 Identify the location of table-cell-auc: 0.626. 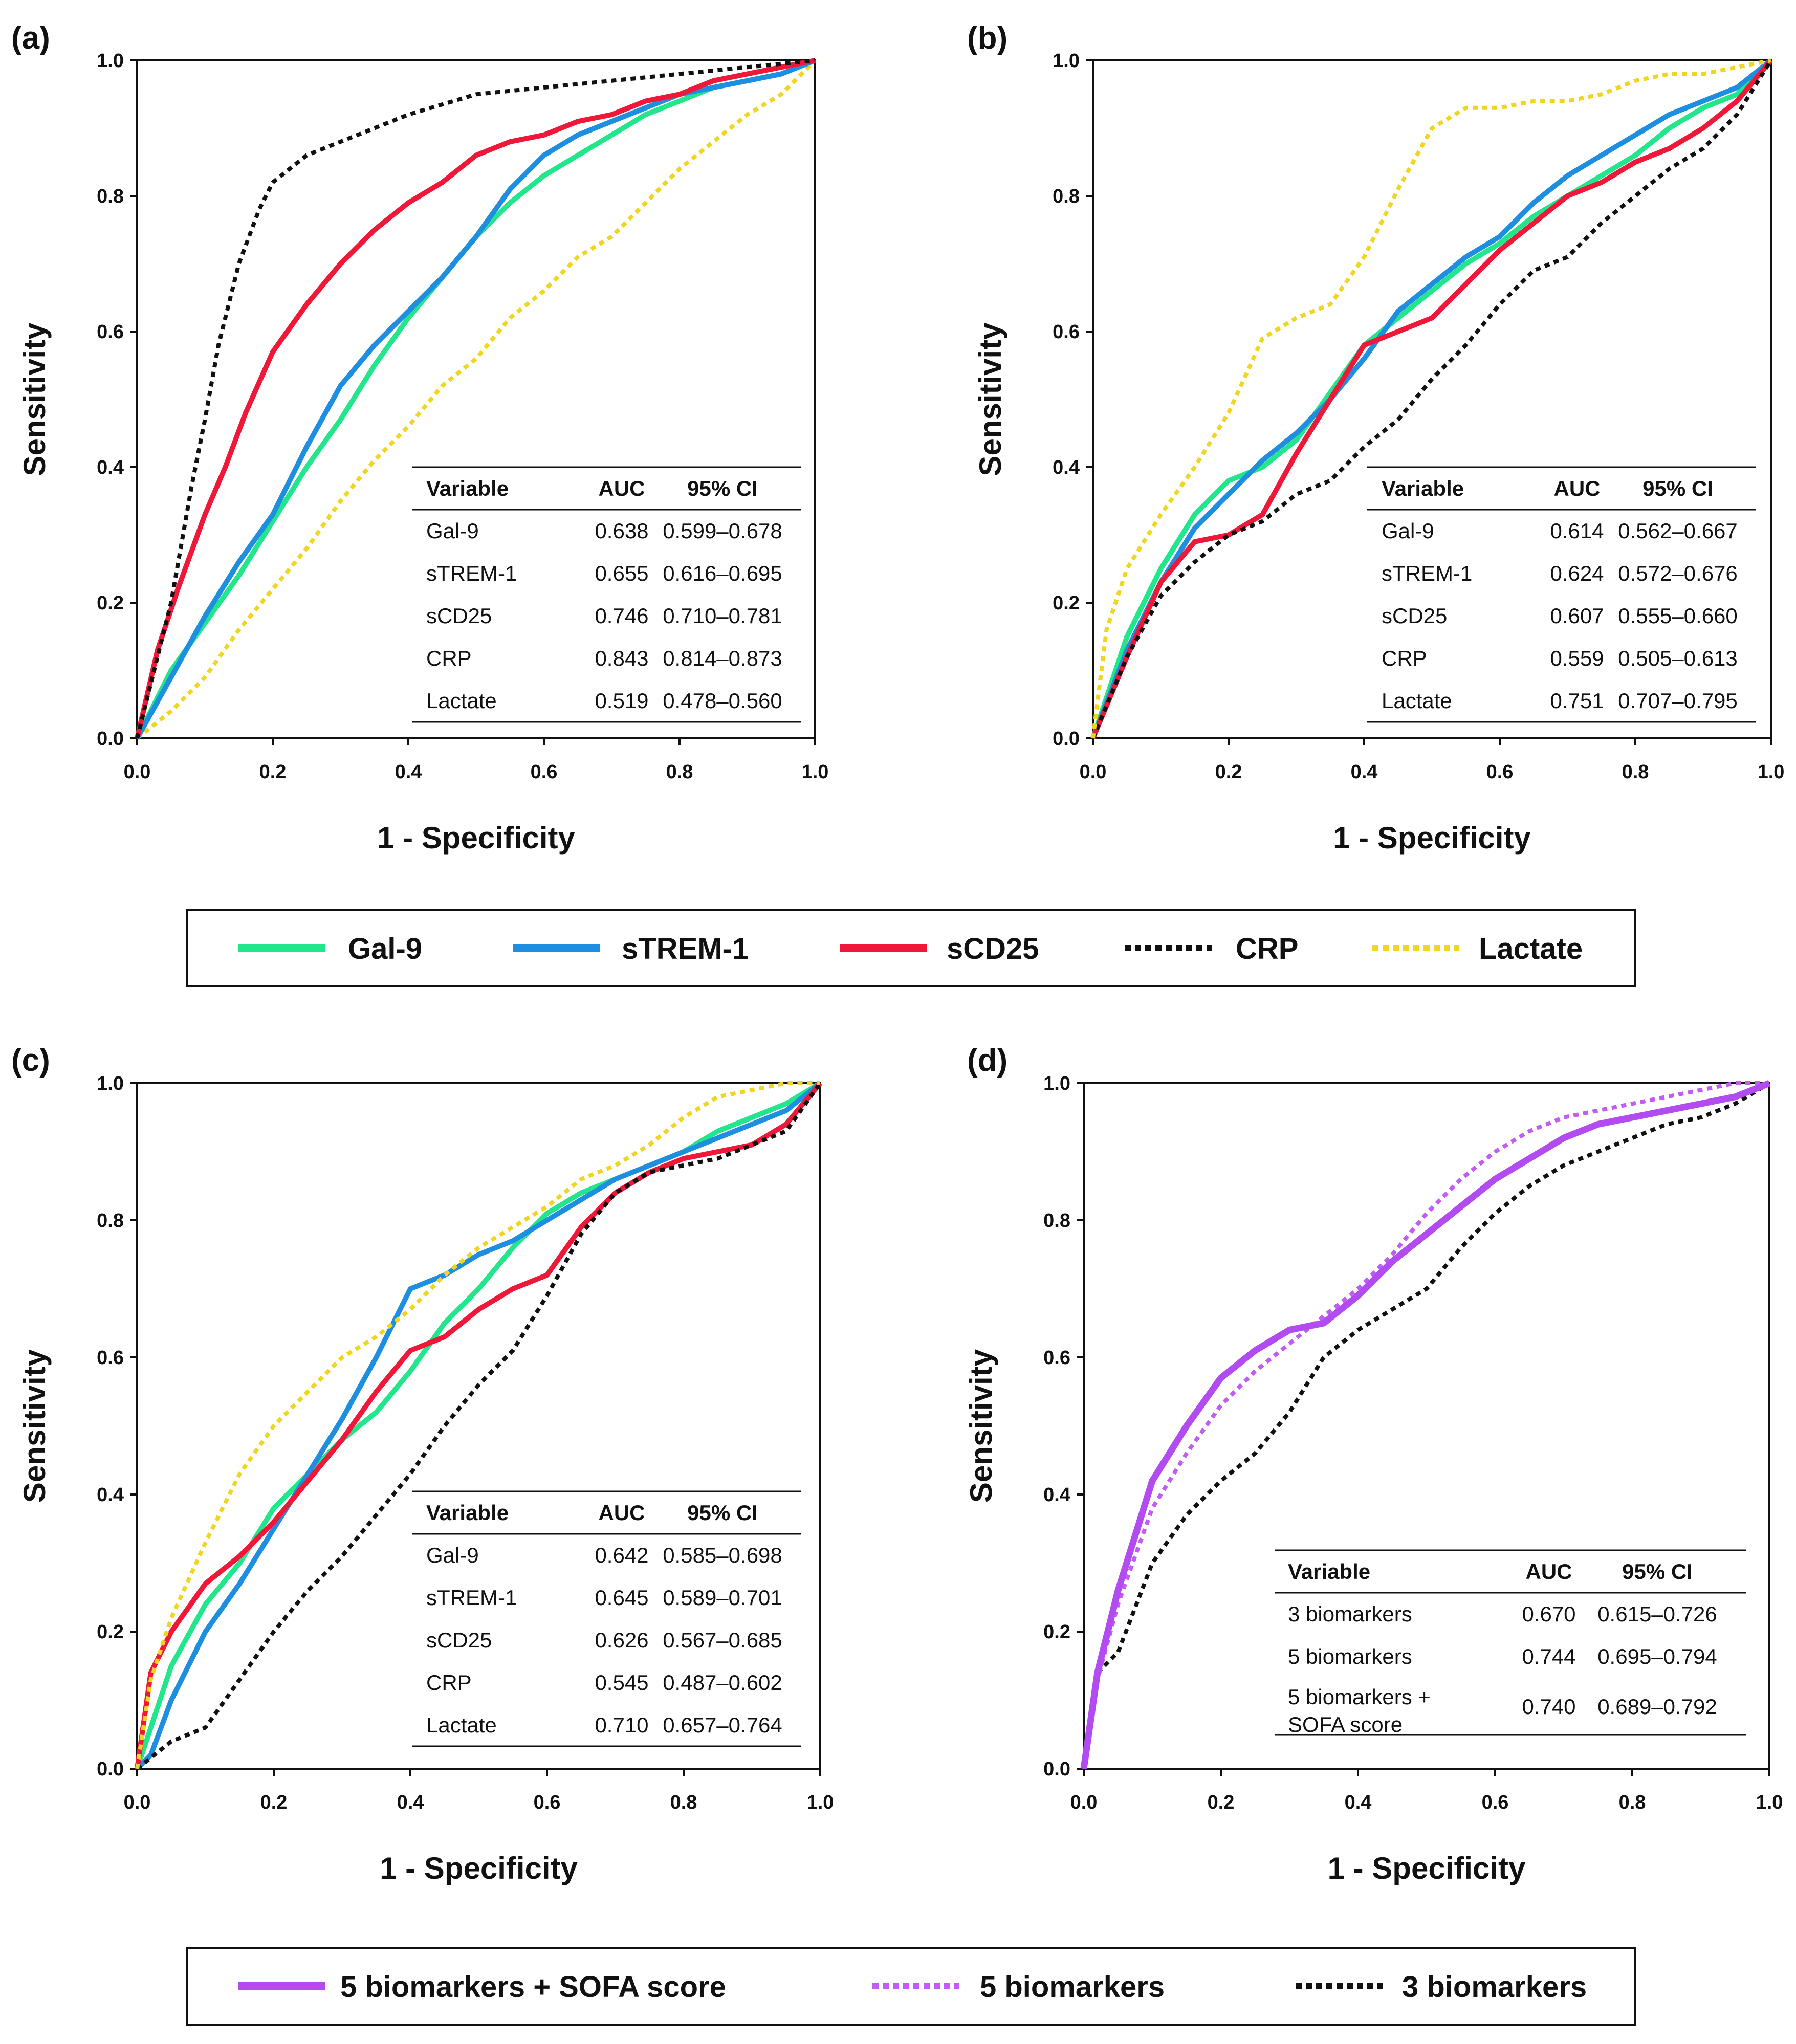
(621, 1640).